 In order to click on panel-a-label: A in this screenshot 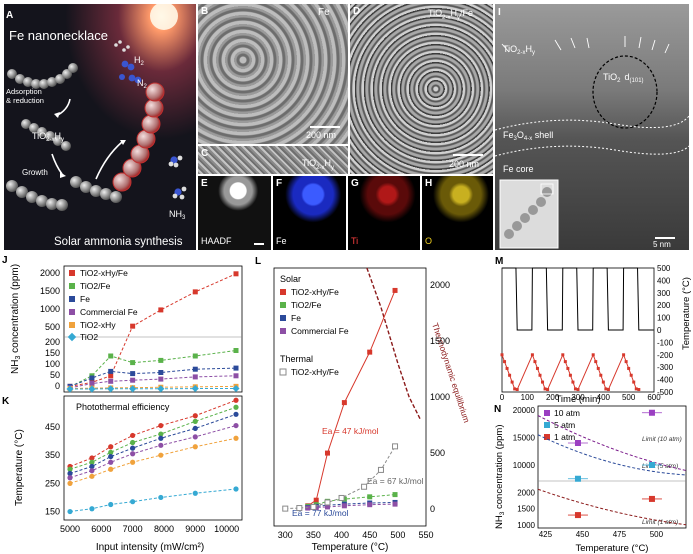, I will do `click(9, 15)`.